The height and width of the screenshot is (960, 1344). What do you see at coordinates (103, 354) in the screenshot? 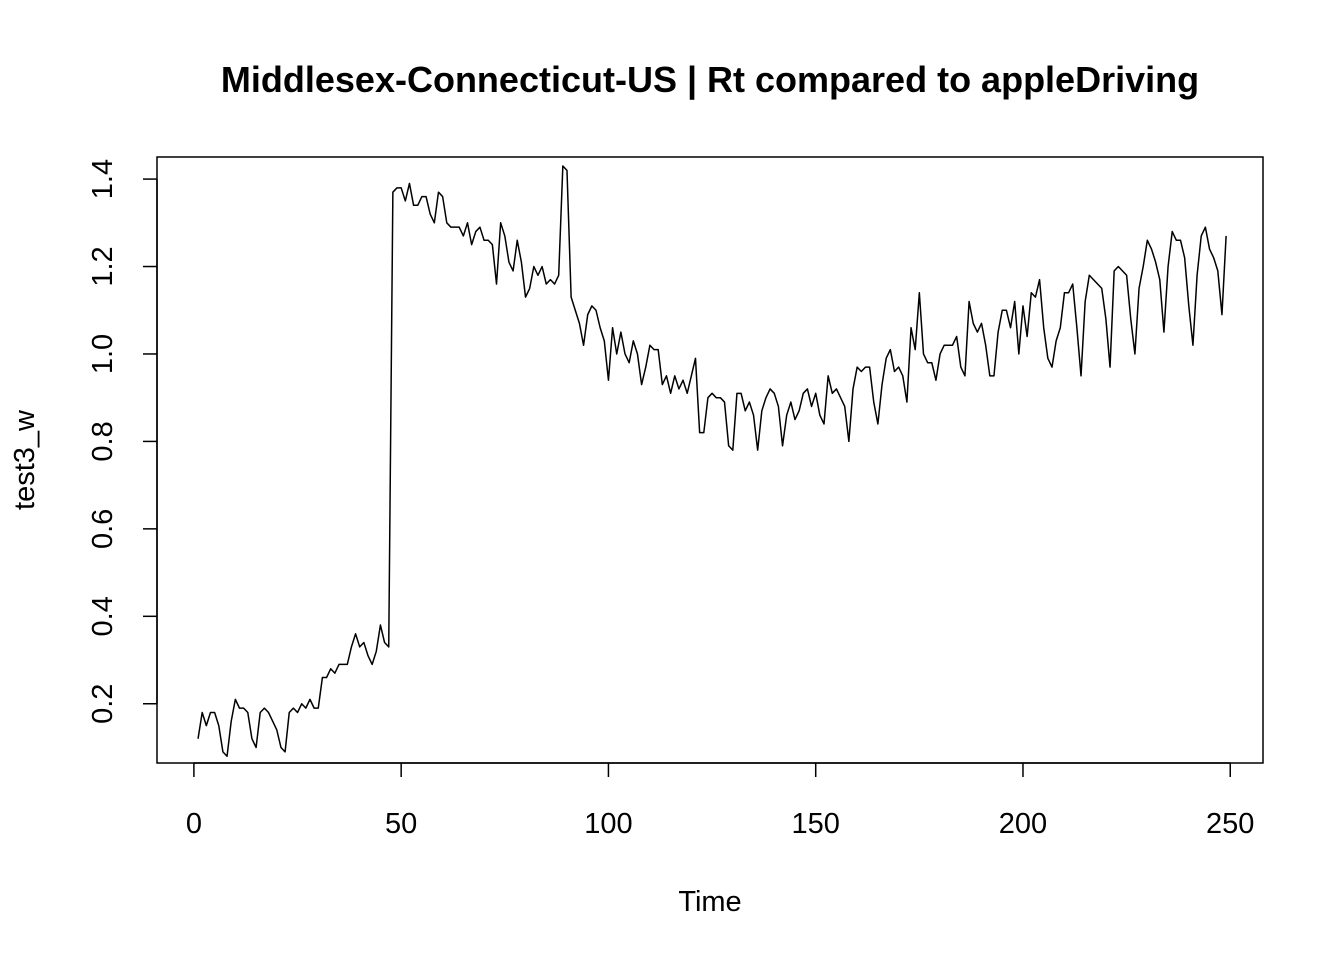
I see `y-tick-label: 1.0` at bounding box center [103, 354].